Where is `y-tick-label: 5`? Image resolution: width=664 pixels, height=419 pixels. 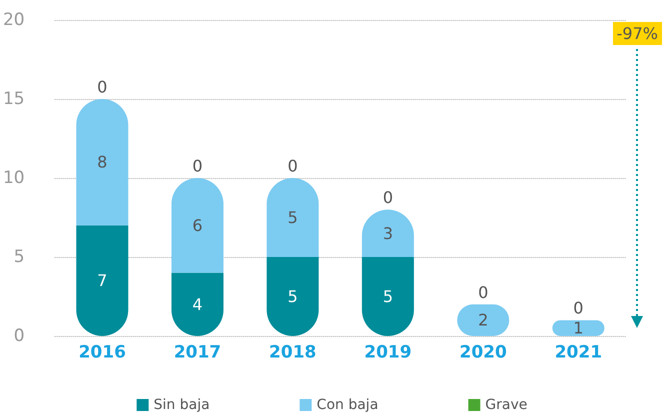
y-tick-label: 5 is located at coordinates (19, 257).